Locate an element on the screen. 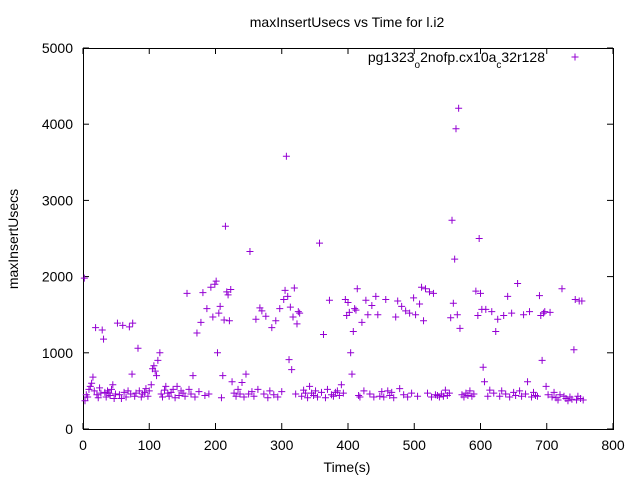 Image resolution: width=640 pixels, height=480 pixels. x-tick-label-0: 0 is located at coordinates (83, 445).